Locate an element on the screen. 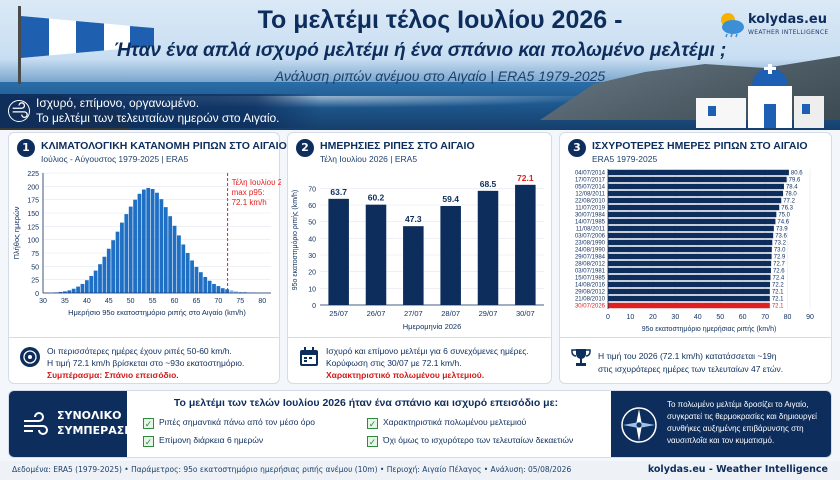 Image resolution: width=840 pixels, height=480 pixels. category-label: 04/07/2014 is located at coordinates (590, 174).